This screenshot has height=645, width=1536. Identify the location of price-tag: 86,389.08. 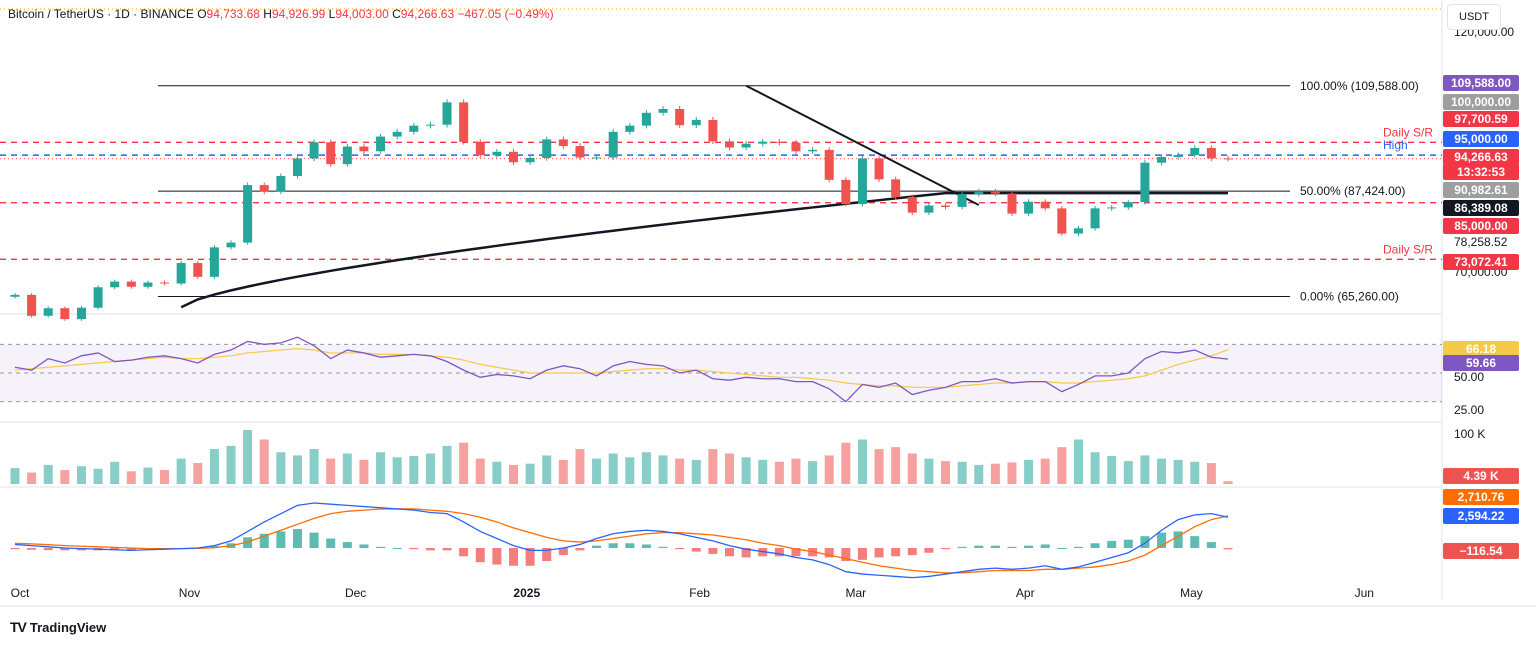
(1481, 208).